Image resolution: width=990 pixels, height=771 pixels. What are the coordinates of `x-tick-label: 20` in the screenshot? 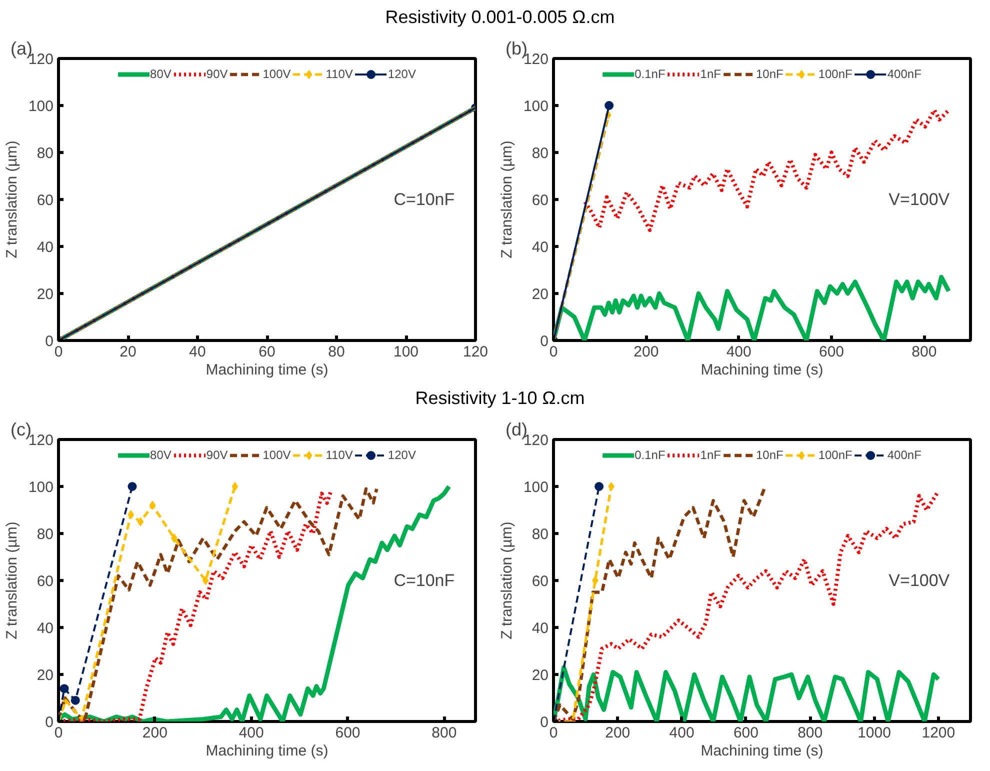 It's located at (128, 352).